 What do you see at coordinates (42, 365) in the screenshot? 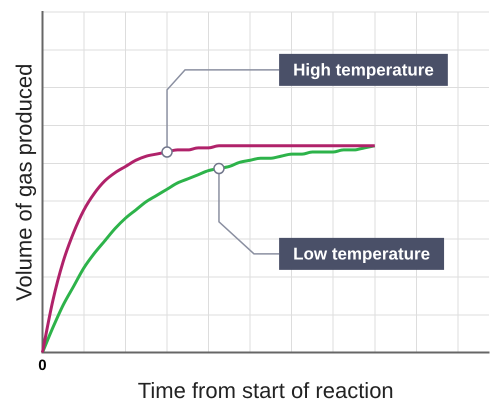
I see `text: 0` at bounding box center [42, 365].